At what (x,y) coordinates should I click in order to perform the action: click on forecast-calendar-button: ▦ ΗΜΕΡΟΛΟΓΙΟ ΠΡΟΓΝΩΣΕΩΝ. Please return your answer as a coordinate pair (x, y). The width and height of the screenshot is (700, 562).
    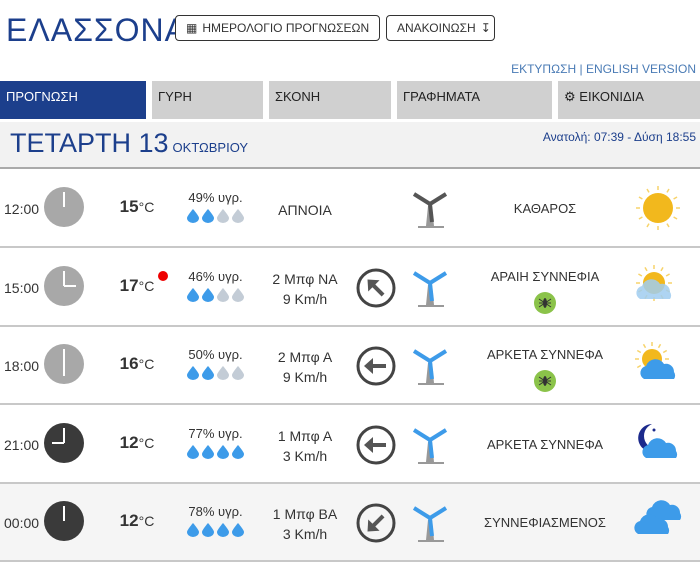
    Looking at the image, I should click on (278, 28).